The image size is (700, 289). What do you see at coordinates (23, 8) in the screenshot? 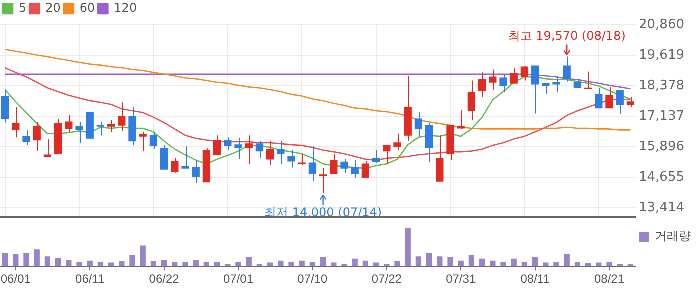
I see `legend-label: 5` at bounding box center [23, 8].